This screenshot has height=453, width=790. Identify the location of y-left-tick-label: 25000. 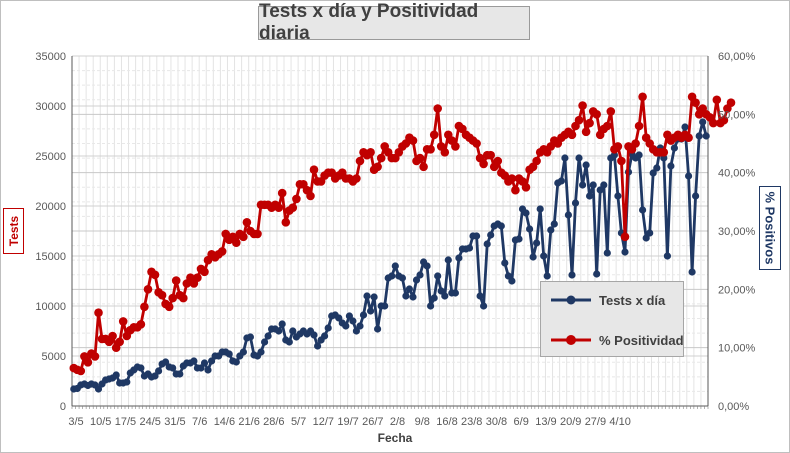
(50, 157).